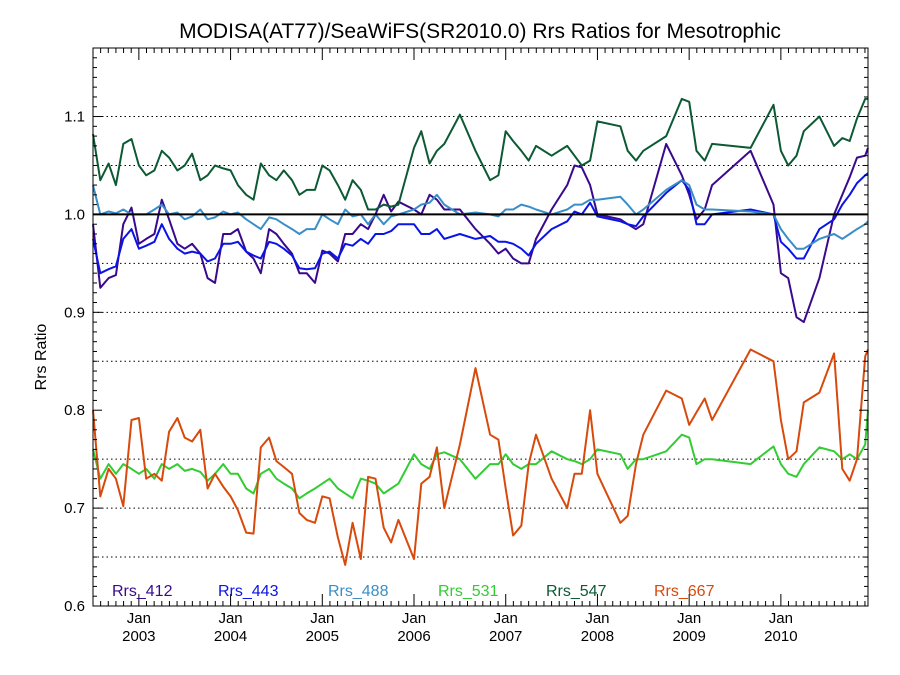  Describe the element at coordinates (505, 636) in the screenshot. I see `x-tick-label-year: 2007` at that location.